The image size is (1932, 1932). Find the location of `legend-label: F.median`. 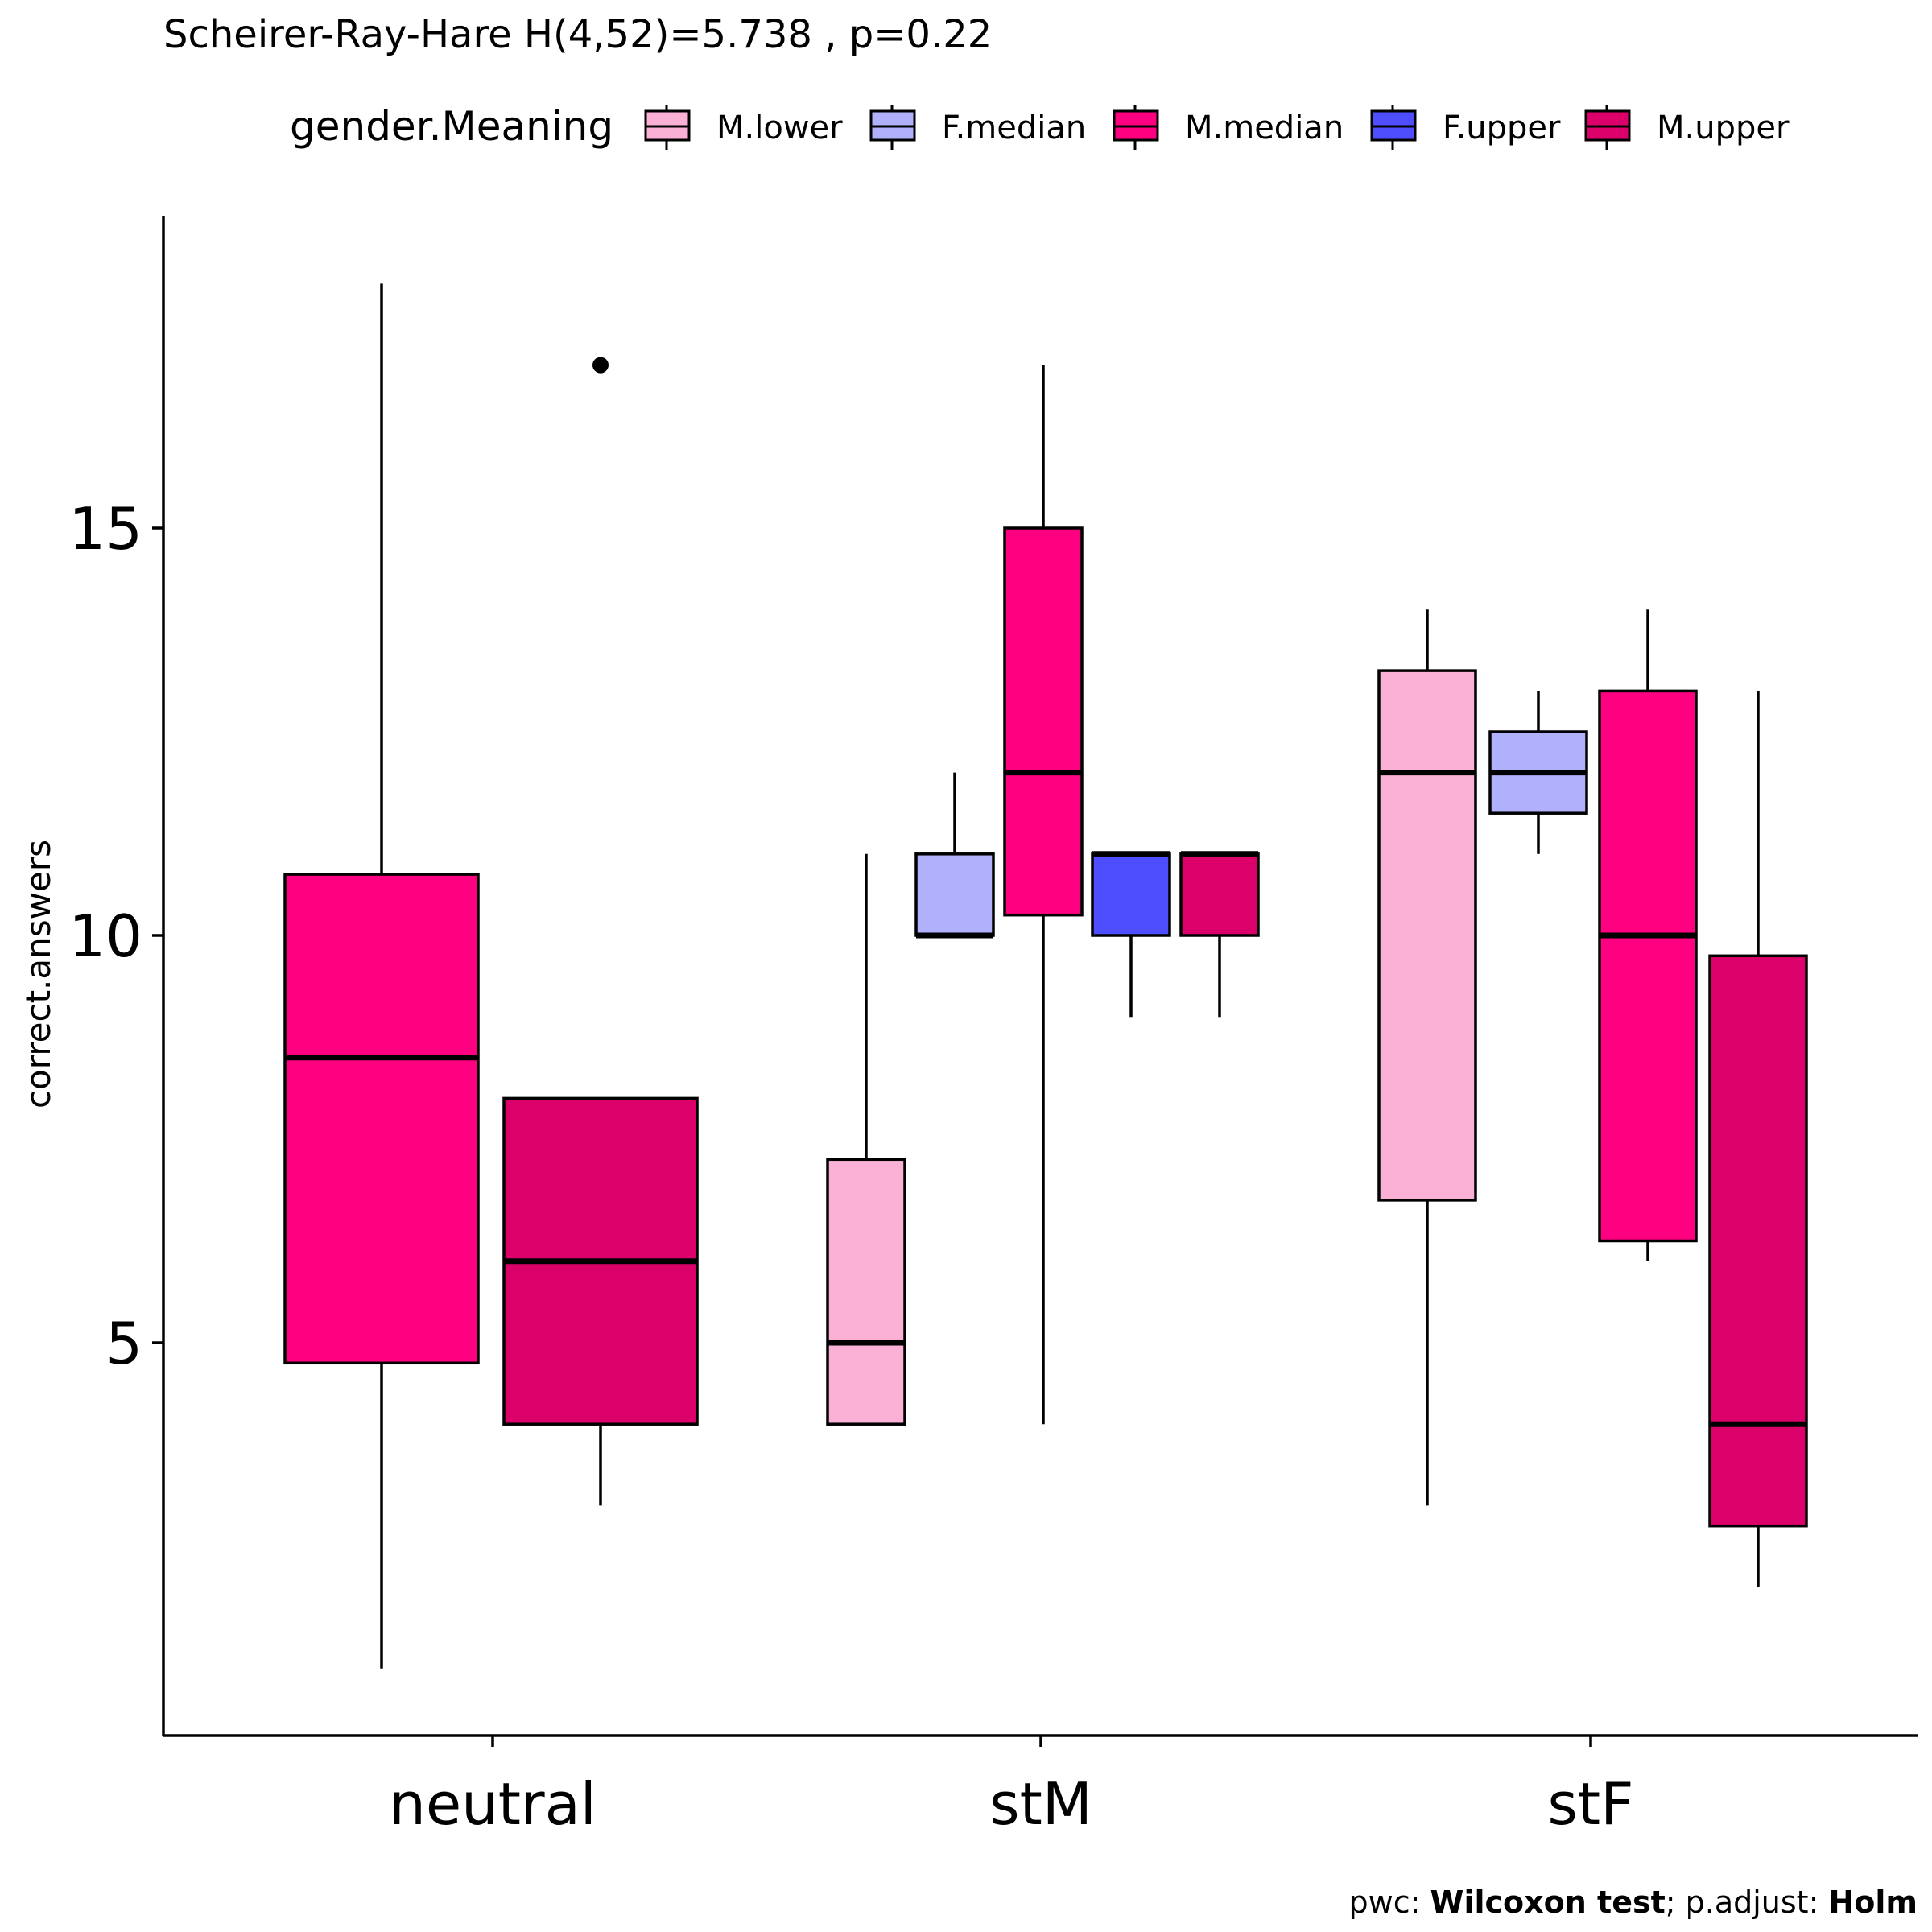

legend-label: F.median is located at coordinates (1014, 128).